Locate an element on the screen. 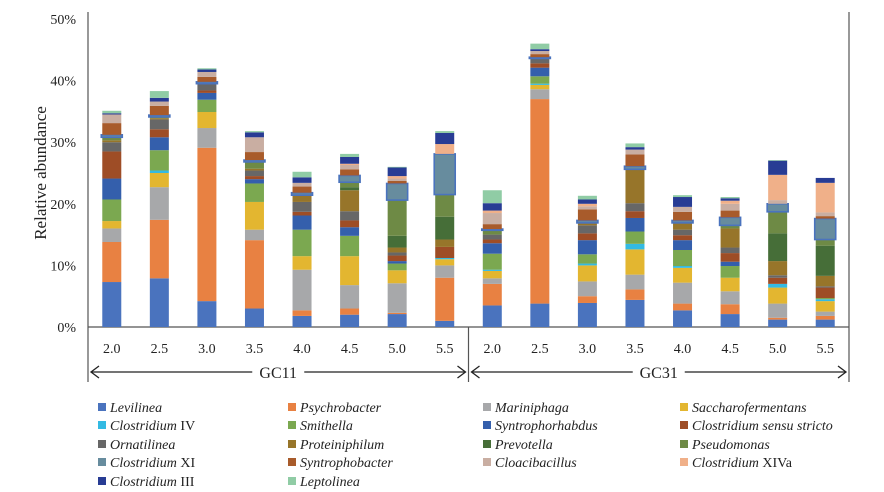 This screenshot has width=884, height=492. y-tick-label: 50% is located at coordinates (63, 20).